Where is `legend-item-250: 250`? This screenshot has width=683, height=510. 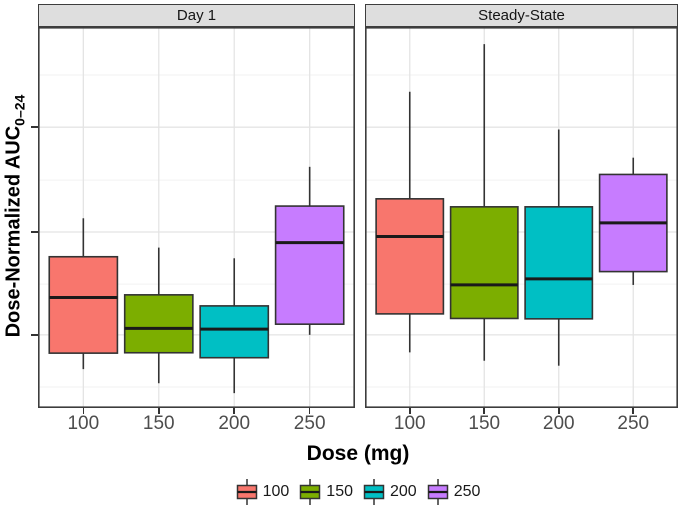
legend-item-250: 250 is located at coordinates (454, 492).